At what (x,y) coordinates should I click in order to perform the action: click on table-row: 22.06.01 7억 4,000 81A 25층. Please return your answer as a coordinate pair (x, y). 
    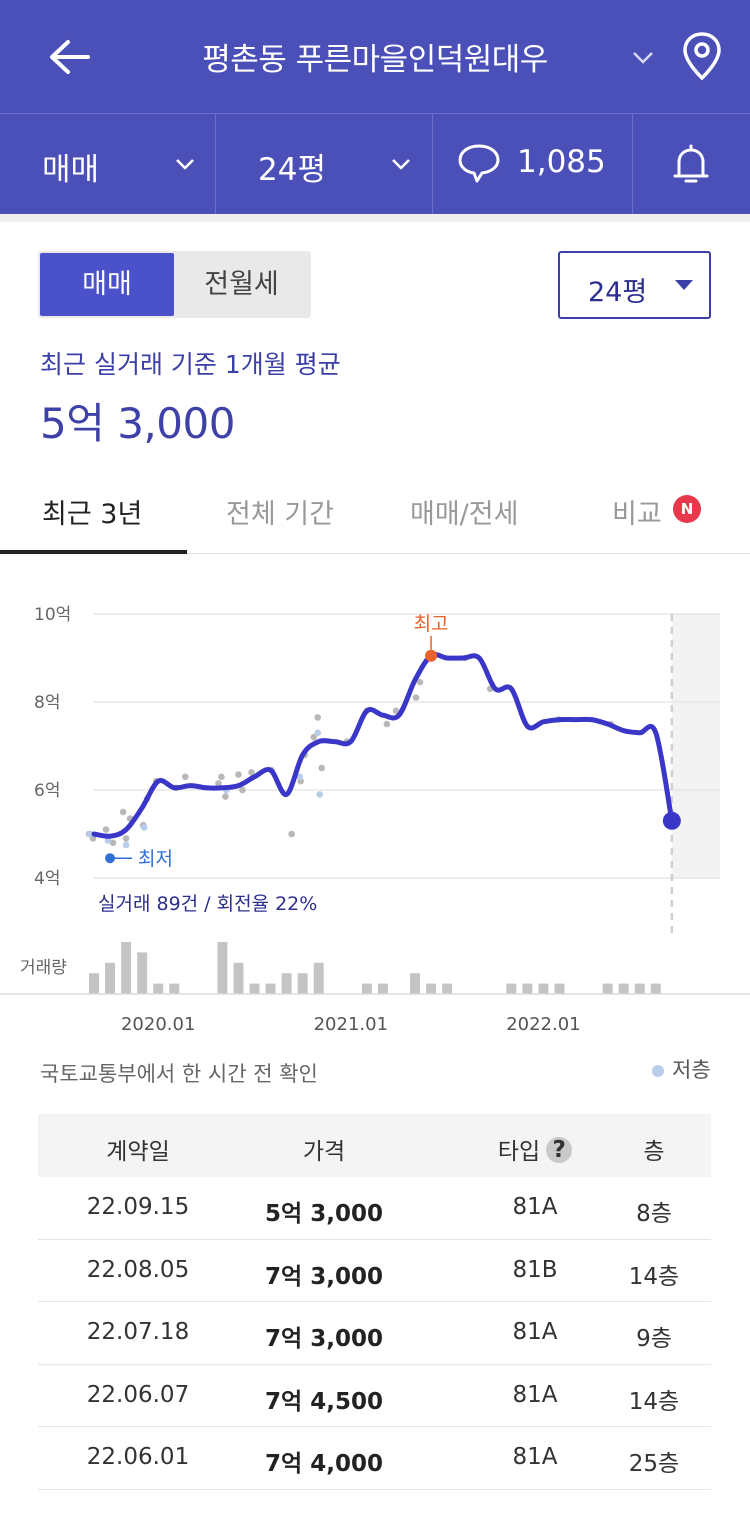
    Looking at the image, I should click on (374, 1458).